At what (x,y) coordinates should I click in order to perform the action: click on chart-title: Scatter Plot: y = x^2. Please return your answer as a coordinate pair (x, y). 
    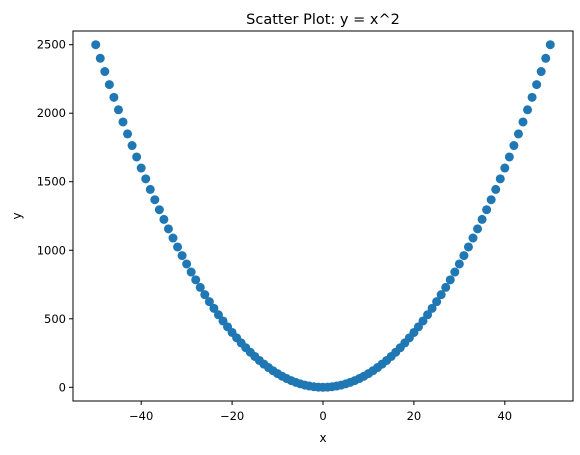
    Looking at the image, I should click on (323, 20).